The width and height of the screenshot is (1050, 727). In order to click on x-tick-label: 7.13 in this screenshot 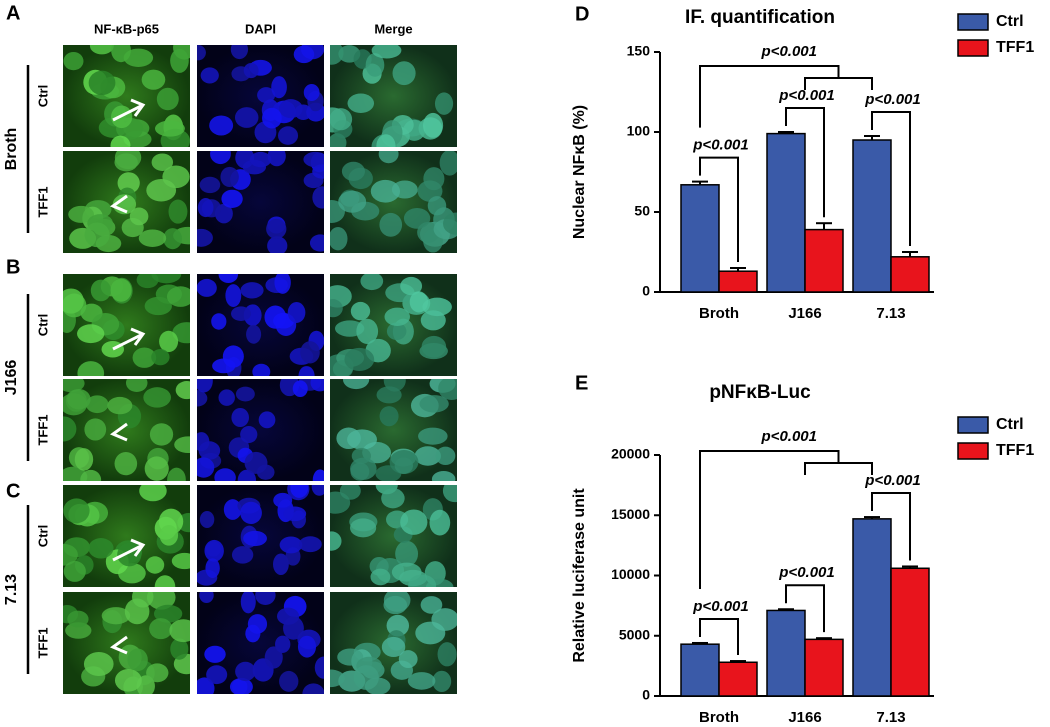, I will do `click(890, 717)`.